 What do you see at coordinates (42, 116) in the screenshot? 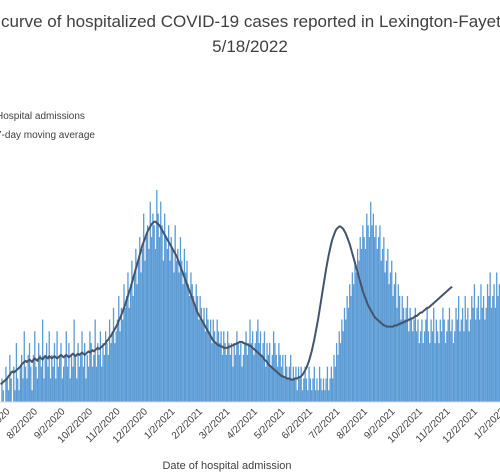
I see `legend-label-hospital-admissions: Hospital admissions` at bounding box center [42, 116].